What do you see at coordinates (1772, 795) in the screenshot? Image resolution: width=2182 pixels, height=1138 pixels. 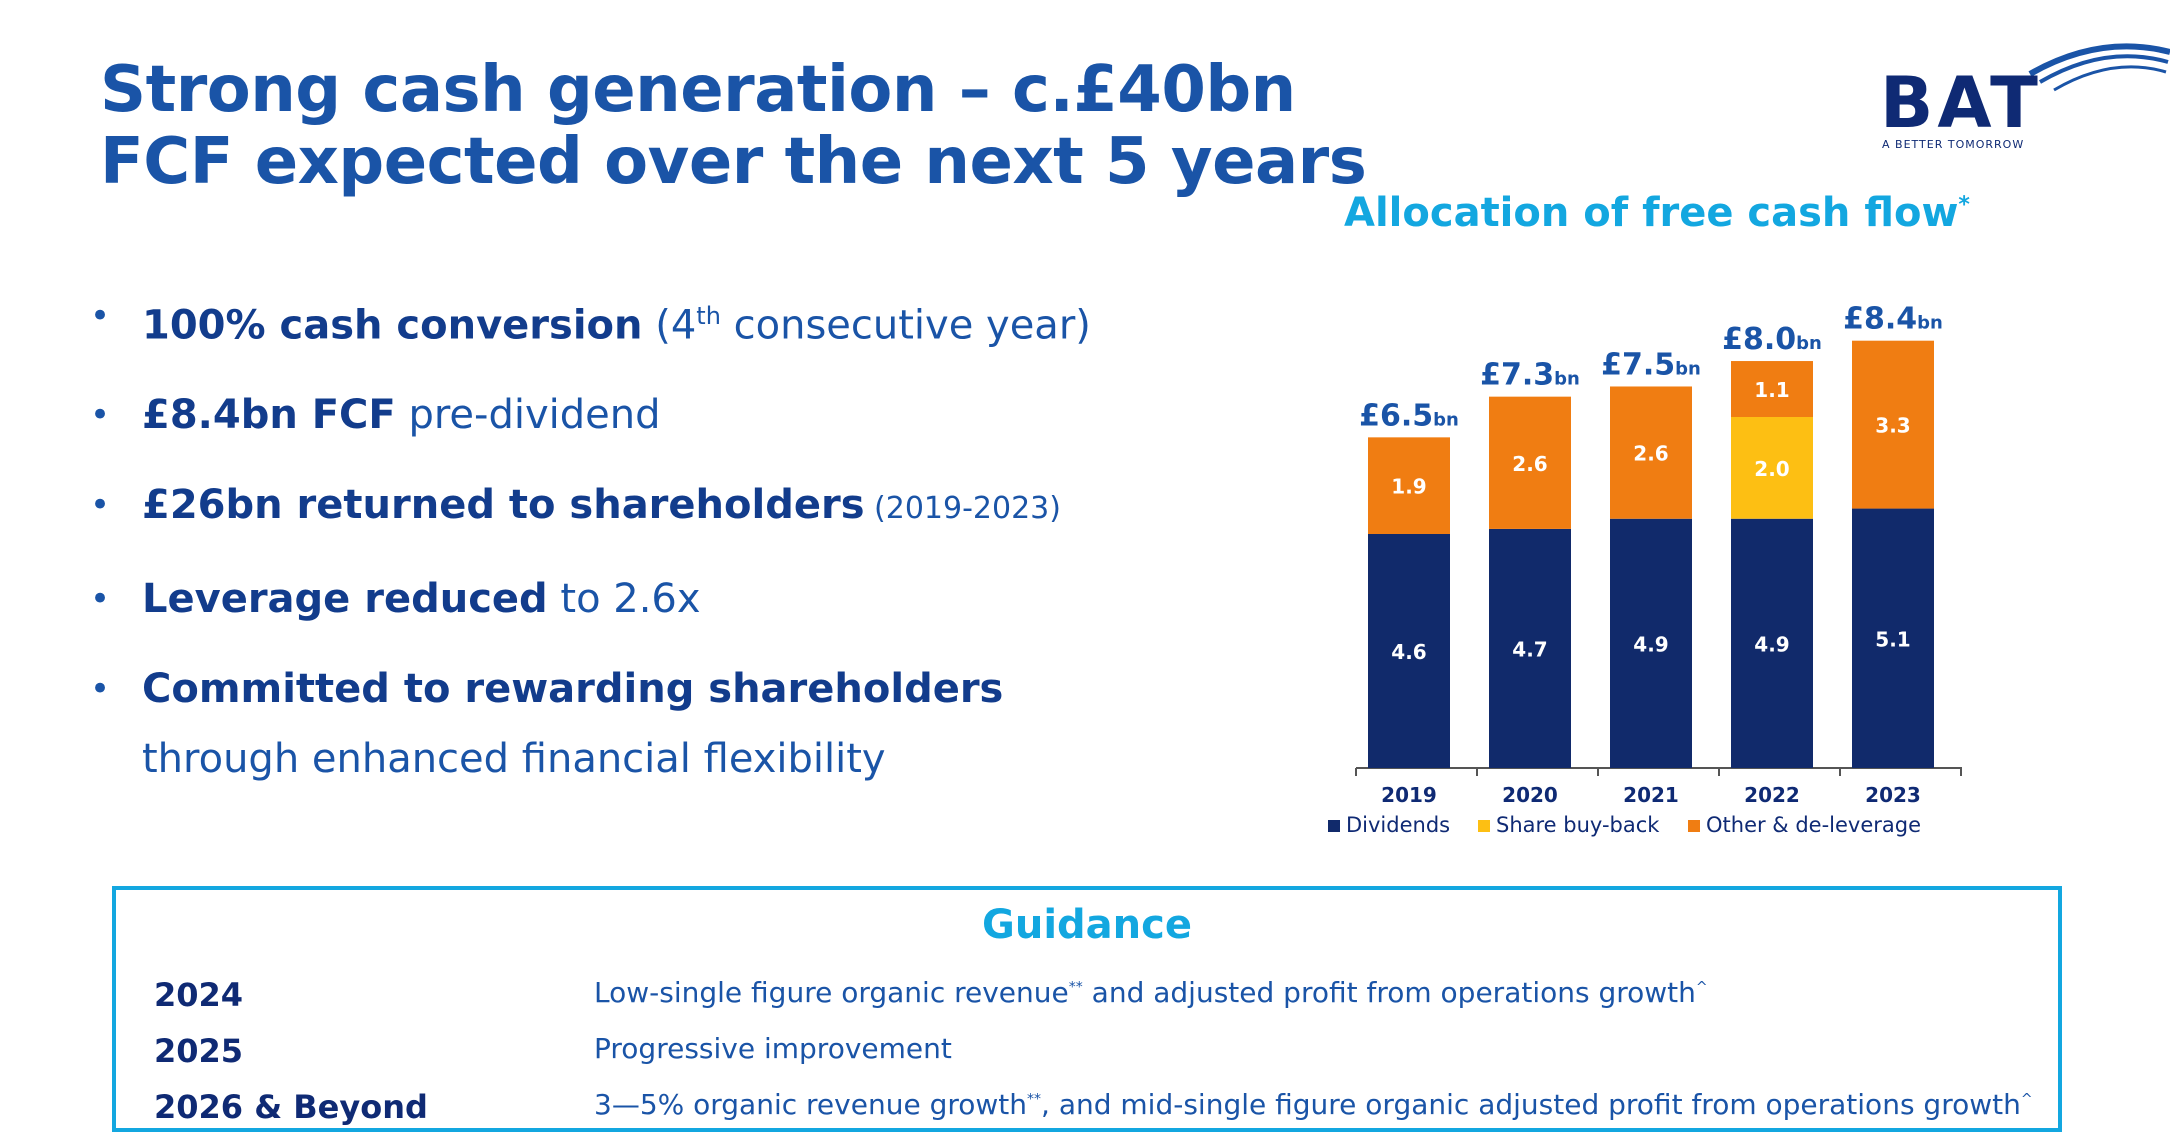 I see `x-tick-label: 2022` at bounding box center [1772, 795].